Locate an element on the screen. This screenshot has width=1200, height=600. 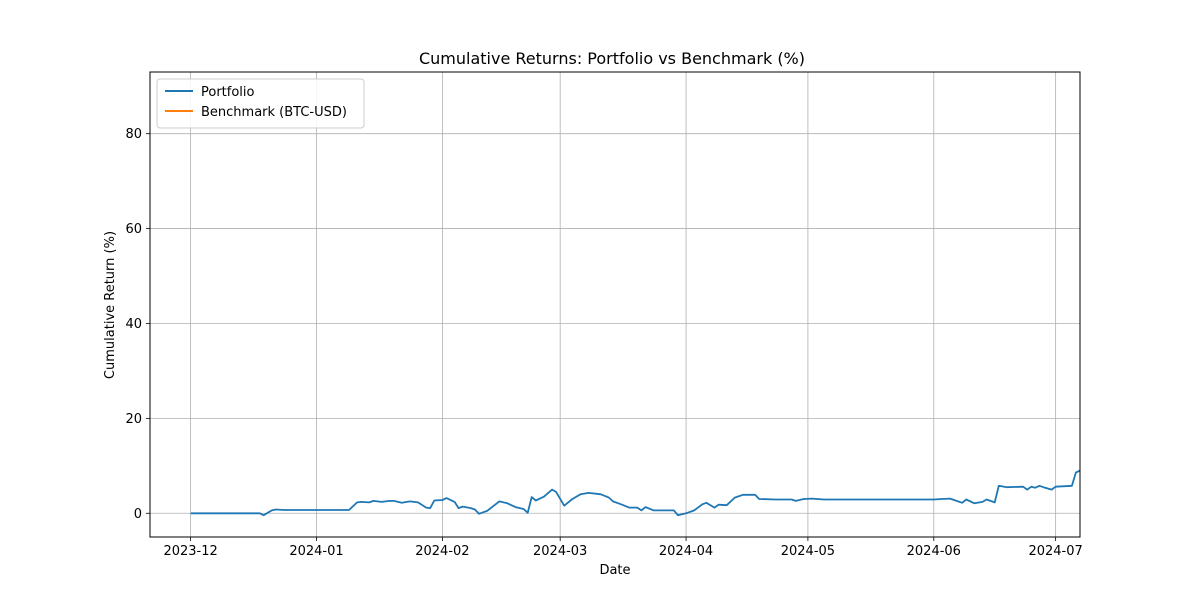
legend-label-benchmark: Benchmark (BTC-USD) is located at coordinates (274, 112).